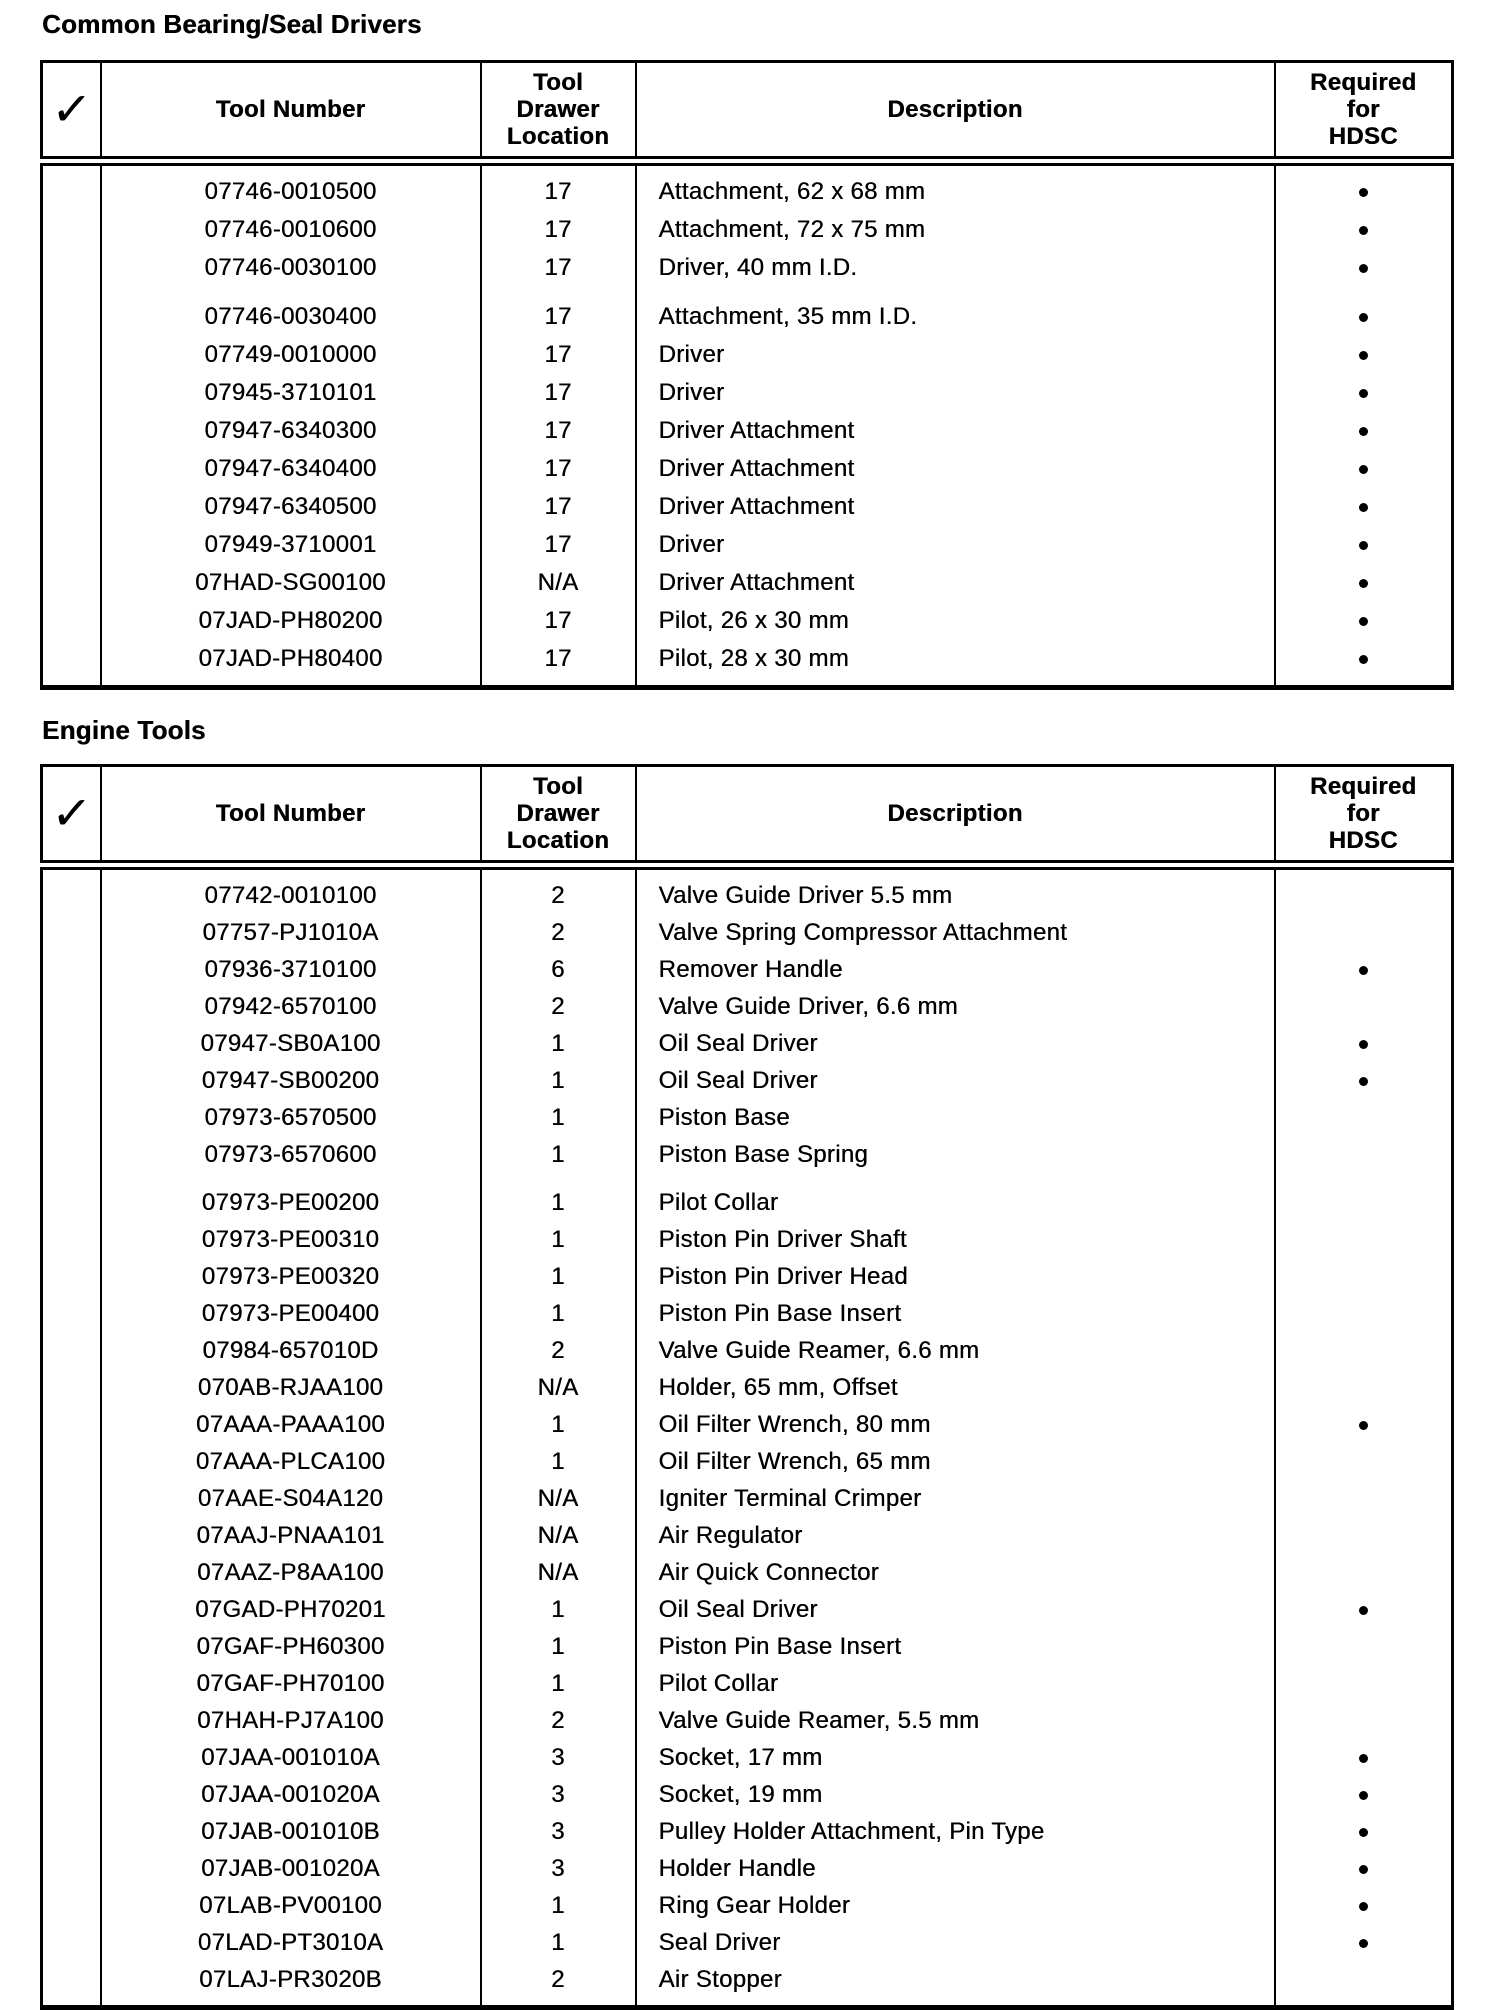  I want to click on description-cell: Piston Base Spring, so click(955, 1154).